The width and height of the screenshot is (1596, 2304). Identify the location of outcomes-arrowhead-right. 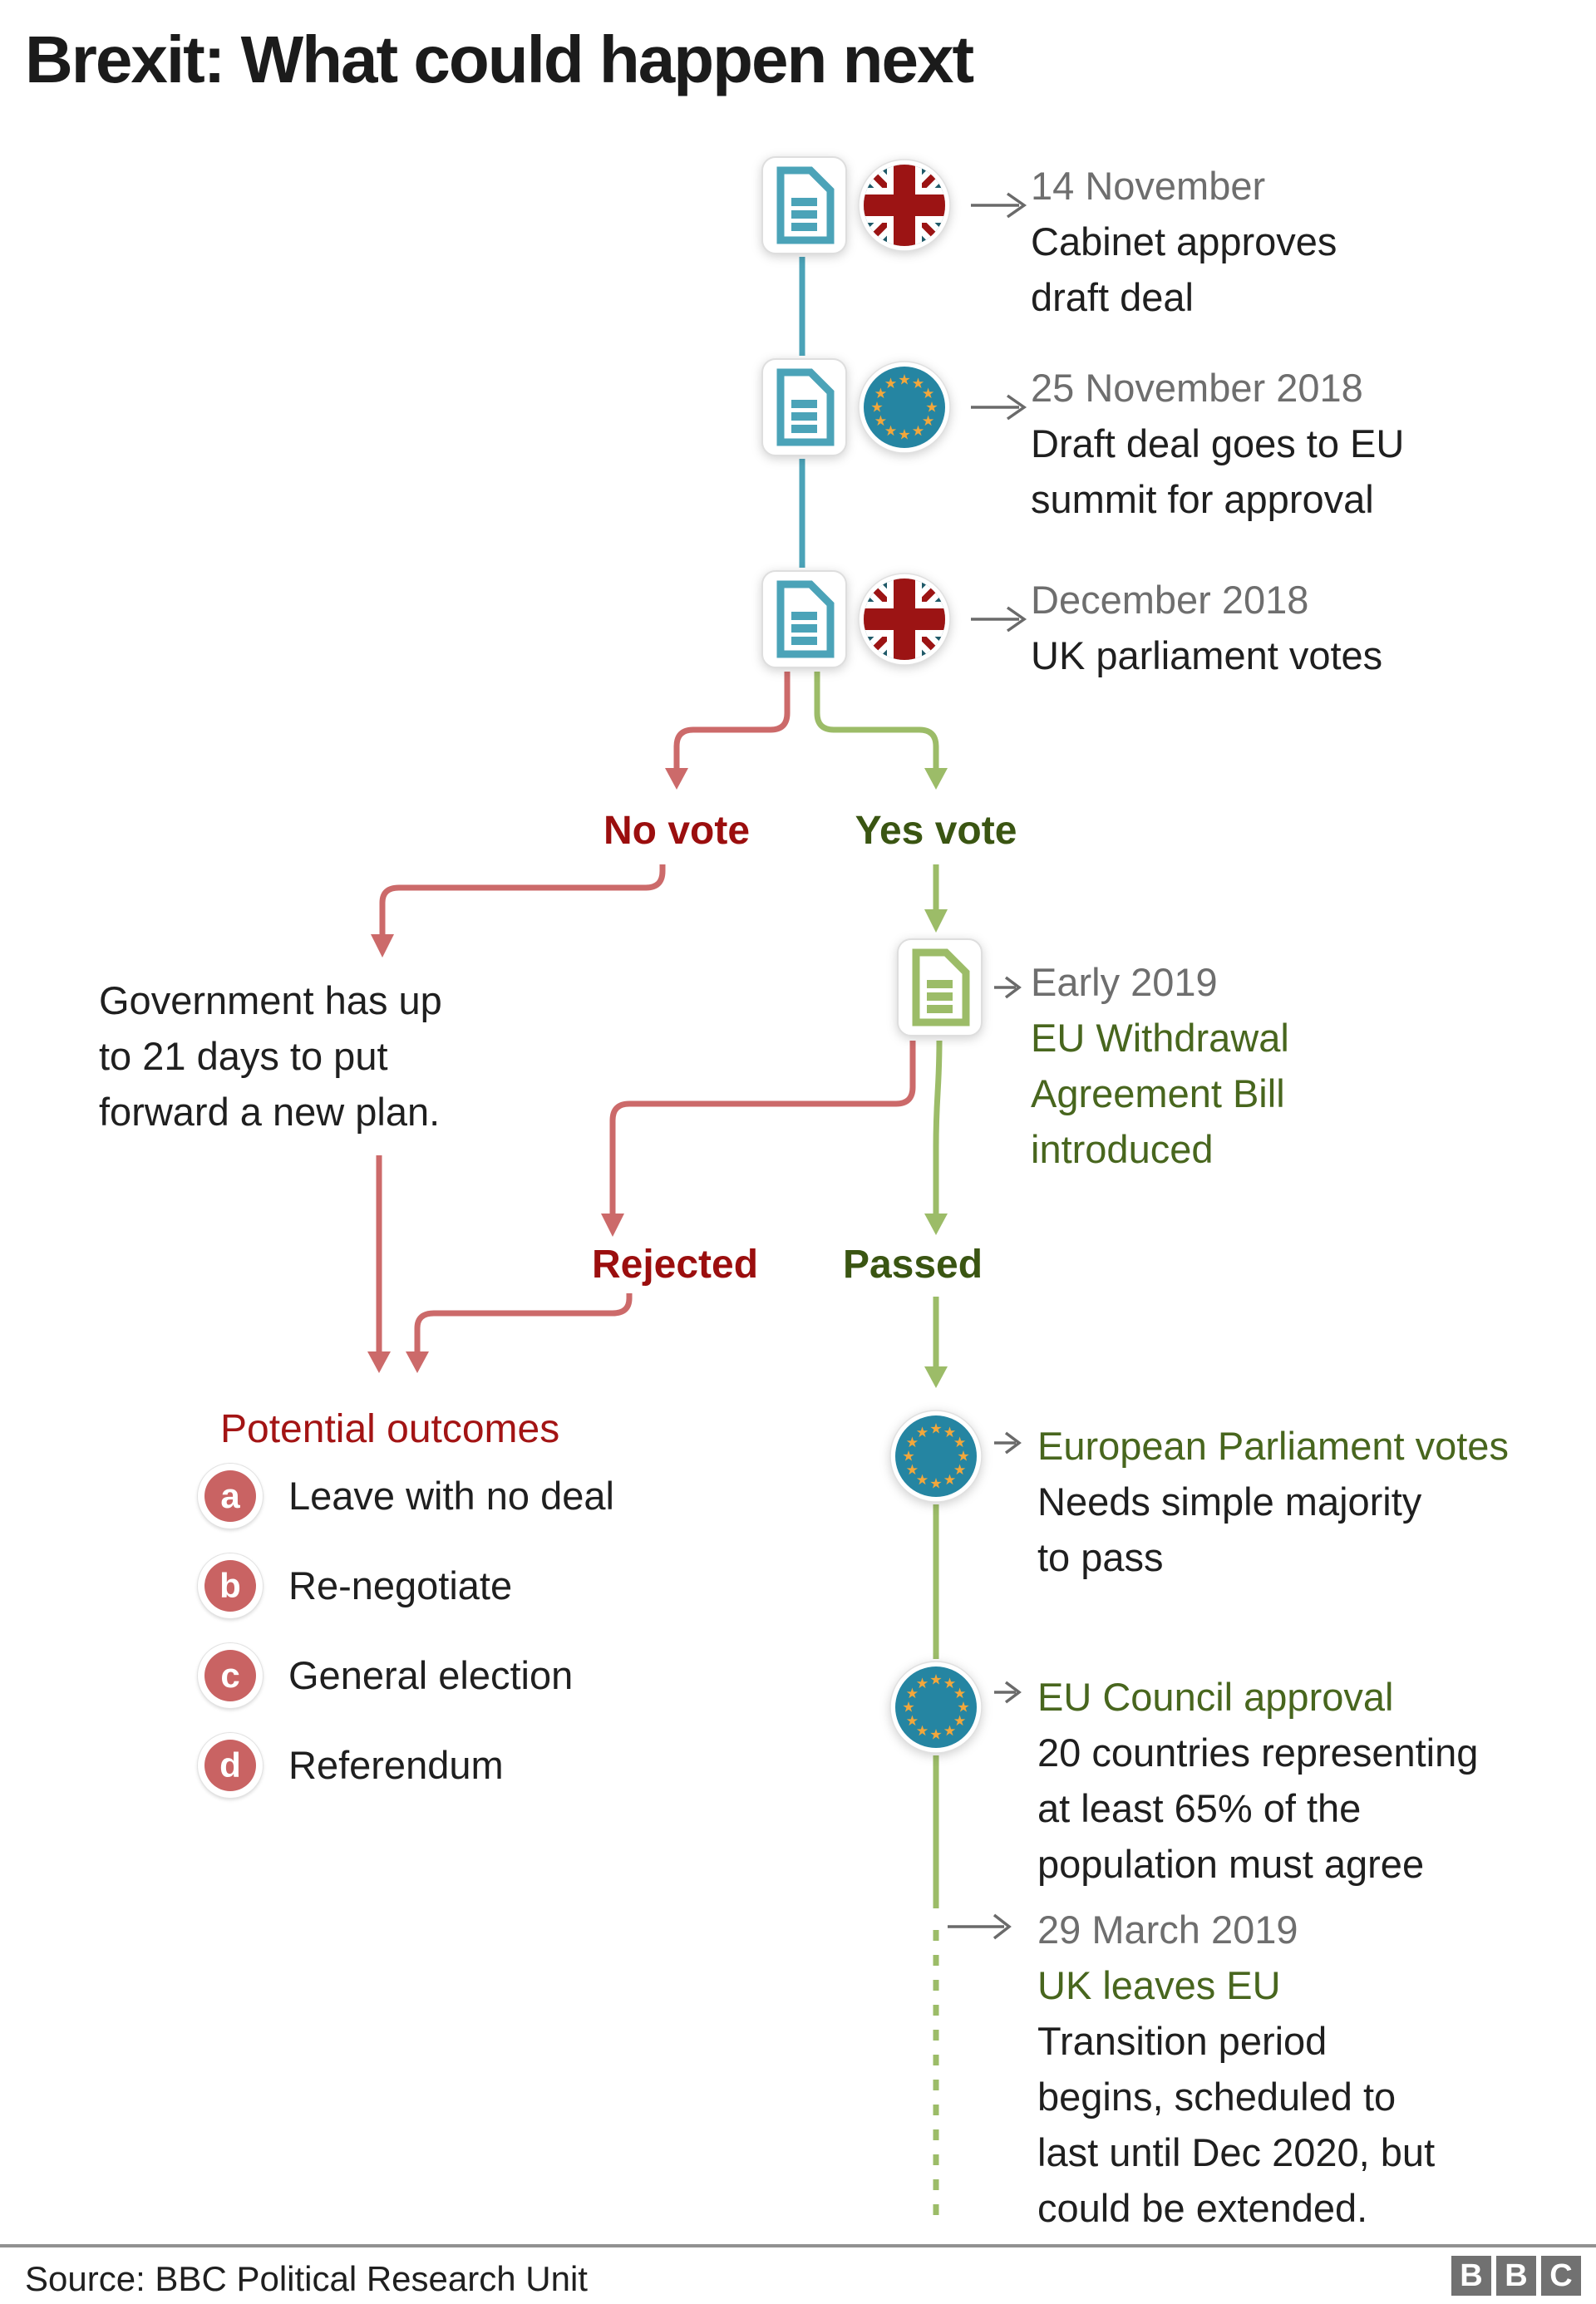
(417, 1362).